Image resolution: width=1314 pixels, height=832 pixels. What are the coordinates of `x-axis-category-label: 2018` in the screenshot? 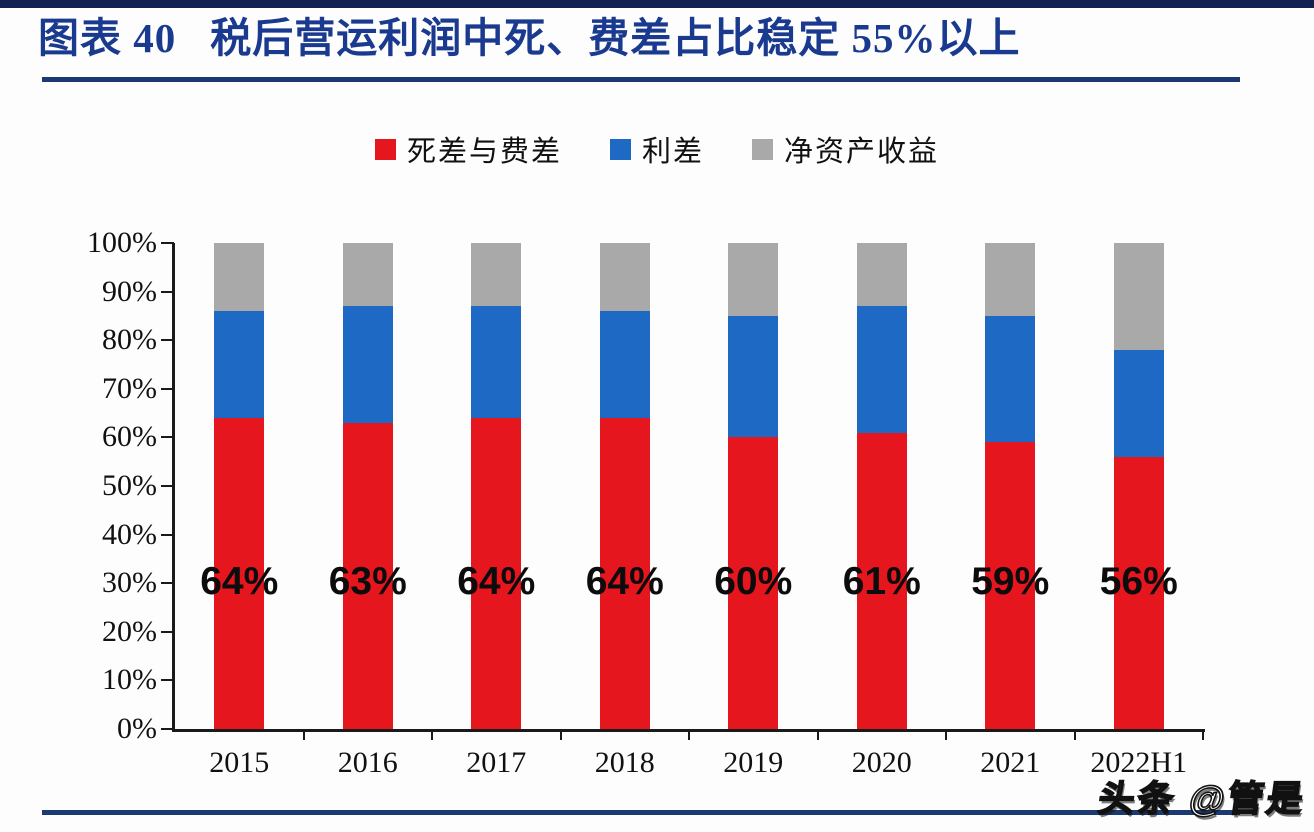 It's located at (624, 762).